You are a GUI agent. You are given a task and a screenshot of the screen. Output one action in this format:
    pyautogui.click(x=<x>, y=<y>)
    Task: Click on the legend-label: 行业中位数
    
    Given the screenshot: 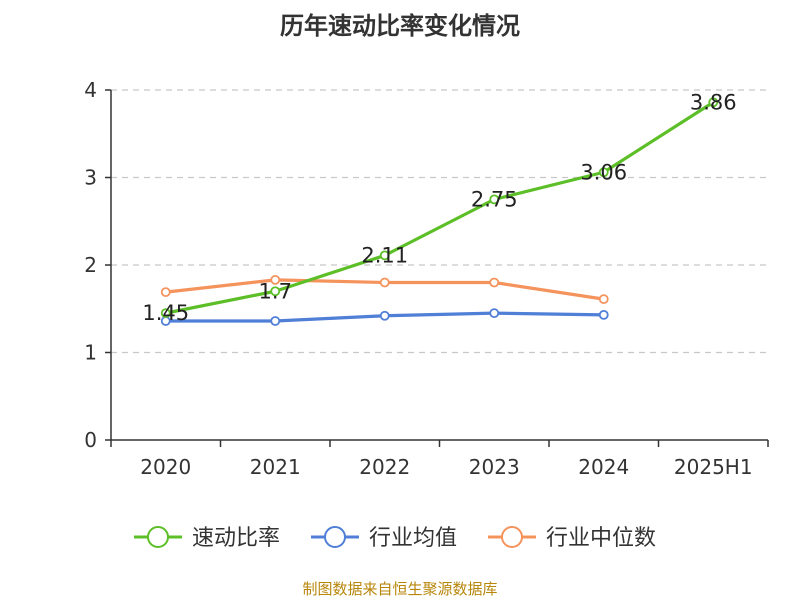 What is the action you would take?
    pyautogui.click(x=601, y=538)
    